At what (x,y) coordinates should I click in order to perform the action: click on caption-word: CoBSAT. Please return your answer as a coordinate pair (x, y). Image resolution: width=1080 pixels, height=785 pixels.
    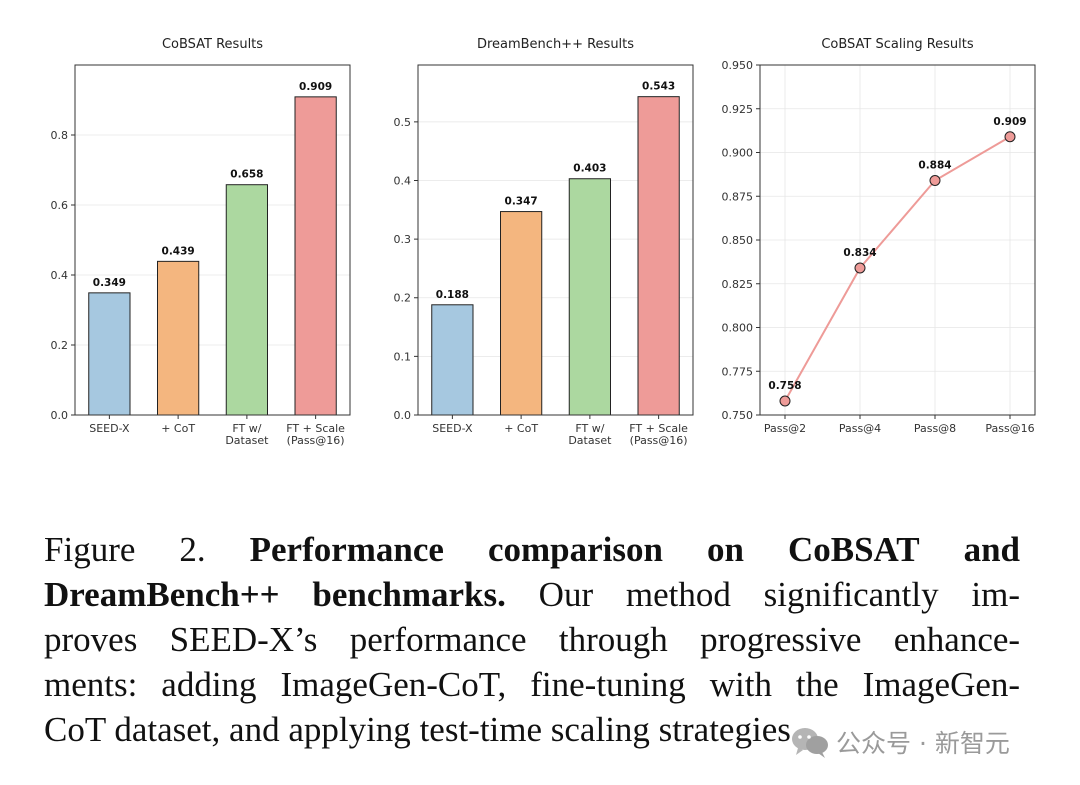
    Looking at the image, I should click on (853, 549).